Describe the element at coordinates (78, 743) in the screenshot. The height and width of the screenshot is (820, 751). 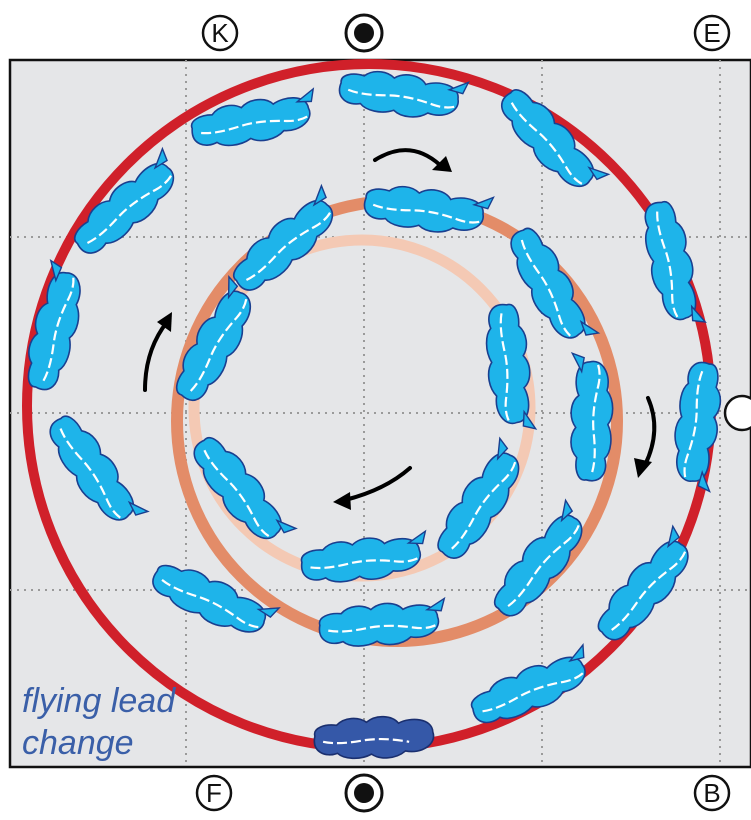
I see `caption-line-2: change` at that location.